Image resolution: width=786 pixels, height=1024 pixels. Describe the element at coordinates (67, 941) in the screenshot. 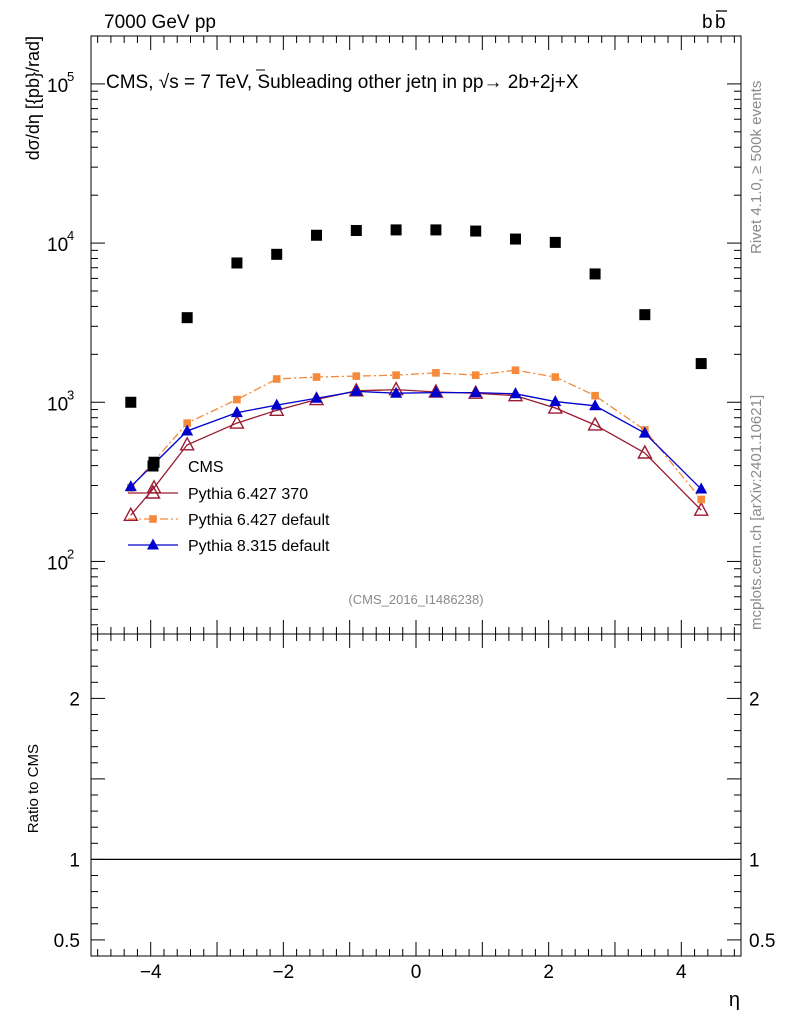

I see `ratio-tick-label-left: 0.5` at that location.